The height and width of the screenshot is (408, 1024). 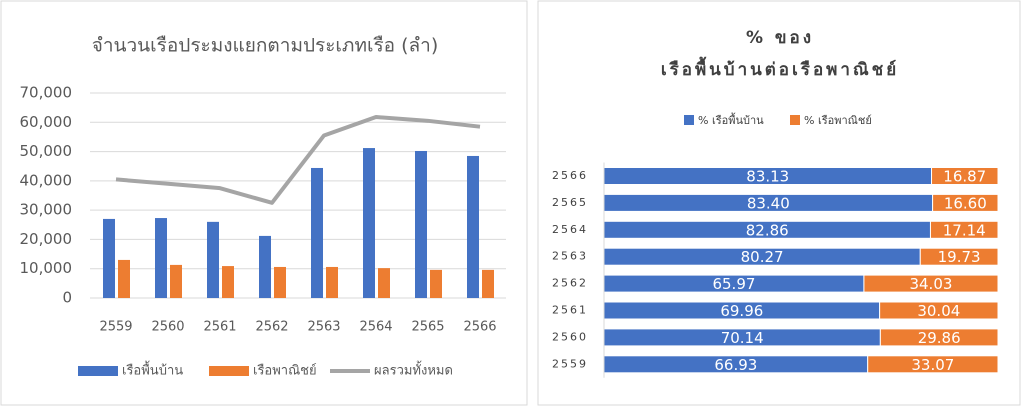 I want to click on y-tick-label: 70,000, so click(x=46, y=93).